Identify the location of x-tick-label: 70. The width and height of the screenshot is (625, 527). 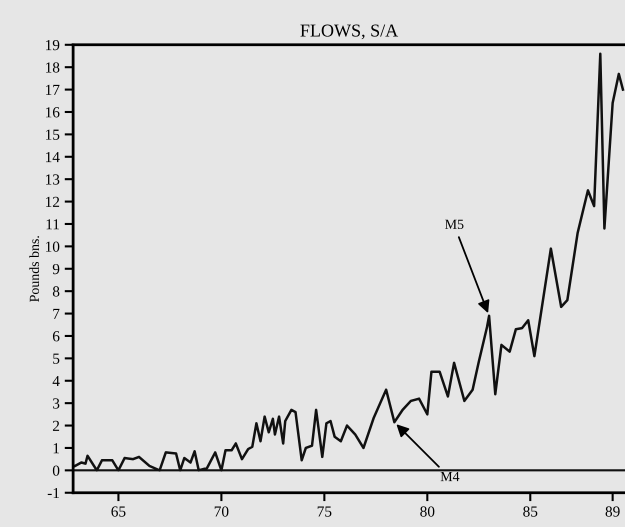
(221, 511).